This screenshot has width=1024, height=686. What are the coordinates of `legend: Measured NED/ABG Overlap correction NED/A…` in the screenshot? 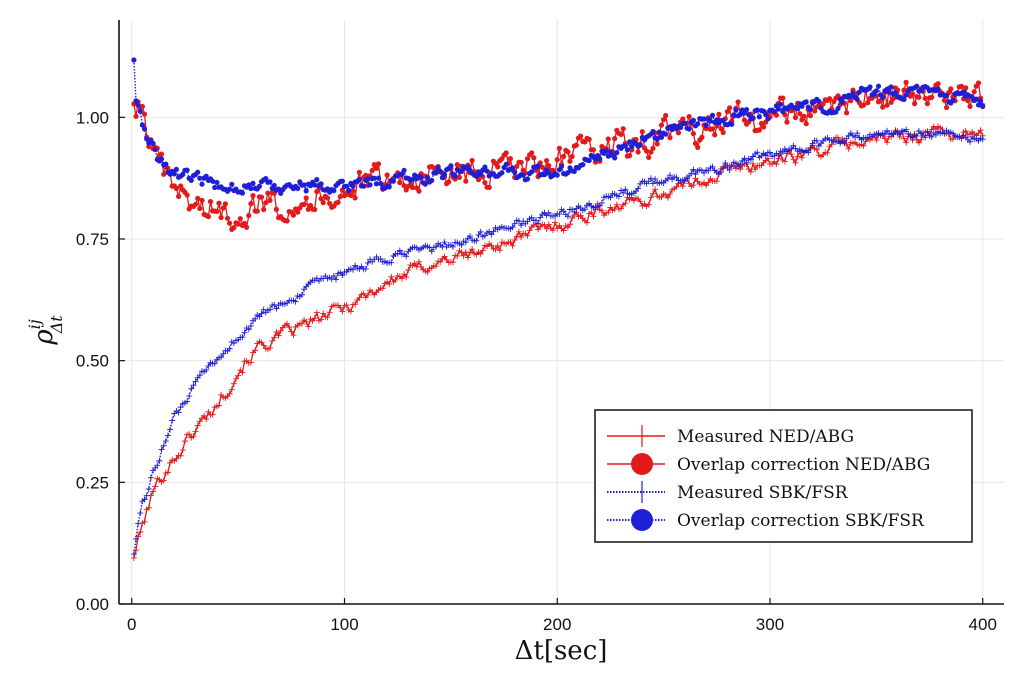 It's located at (783, 476).